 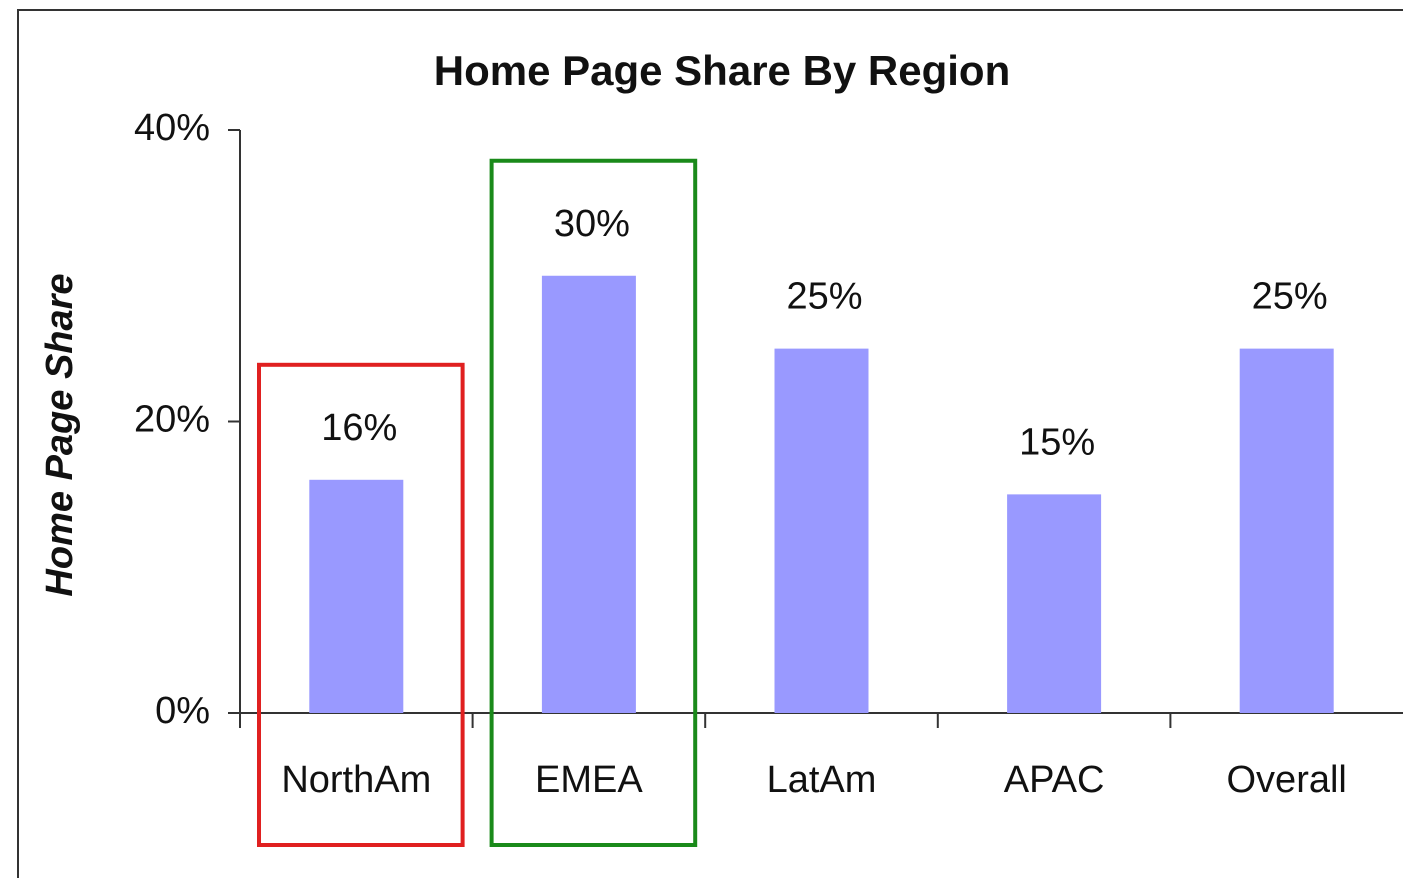 What do you see at coordinates (356, 780) in the screenshot?
I see `x-tick-label: NorthAm` at bounding box center [356, 780].